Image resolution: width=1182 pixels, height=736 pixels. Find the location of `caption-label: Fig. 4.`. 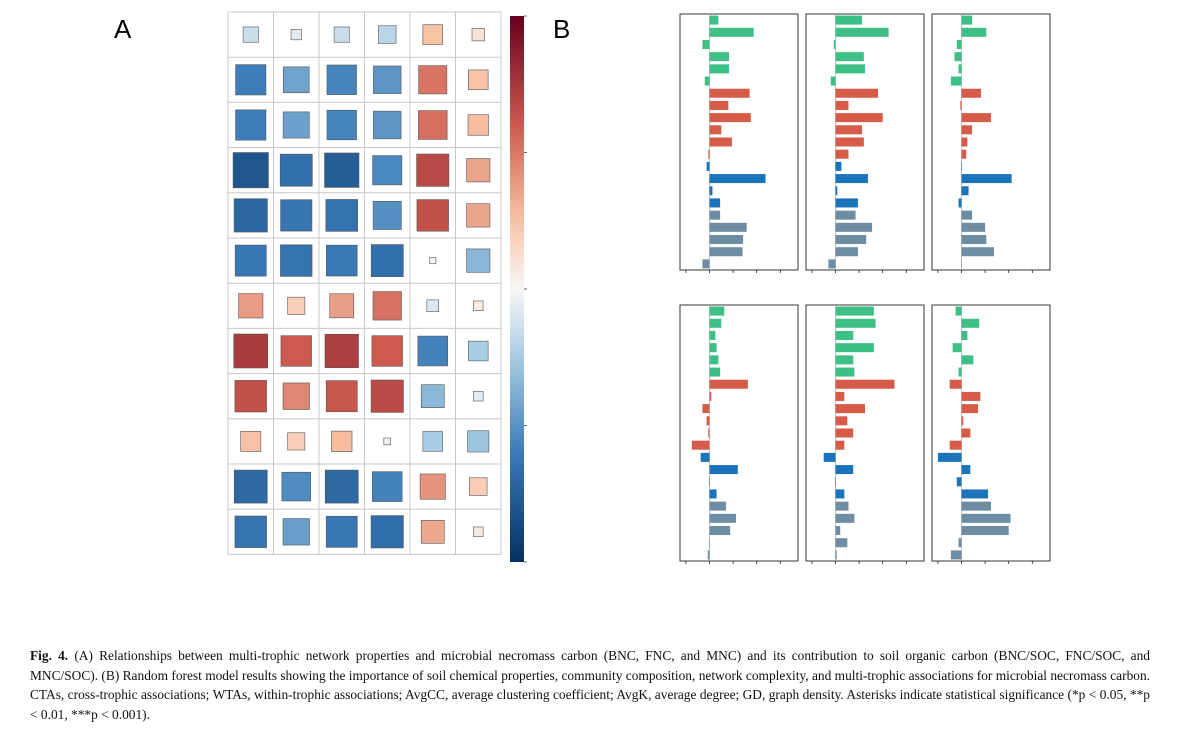

caption-label: Fig. 4. is located at coordinates (49, 655).